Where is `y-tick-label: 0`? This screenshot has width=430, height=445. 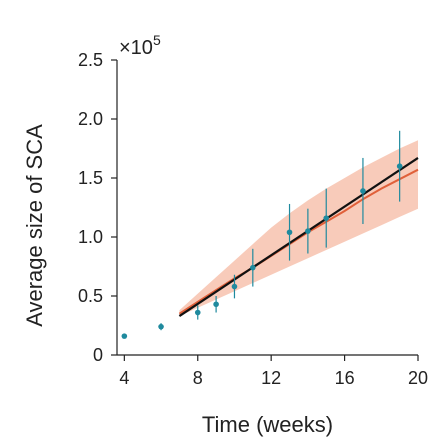 y-tick-label: 0 is located at coordinates (98, 355).